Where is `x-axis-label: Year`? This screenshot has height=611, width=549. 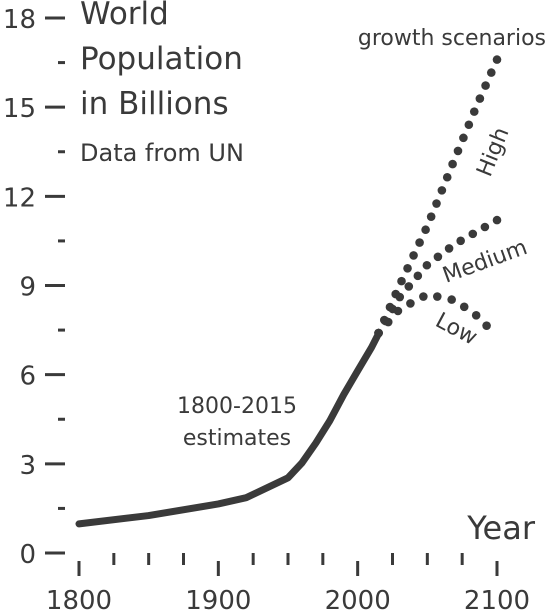 x-axis-label: Year is located at coordinates (501, 528).